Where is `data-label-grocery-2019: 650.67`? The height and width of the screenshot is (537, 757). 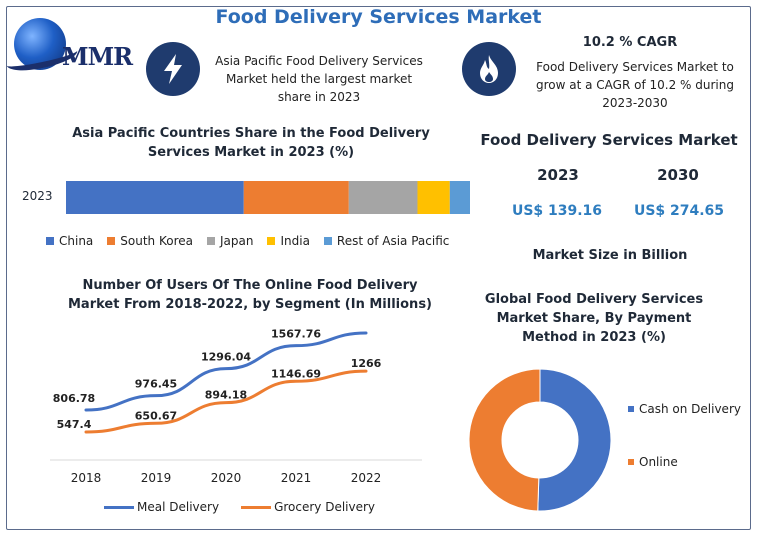
data-label-grocery-2019: 650.67 is located at coordinates (156, 415).